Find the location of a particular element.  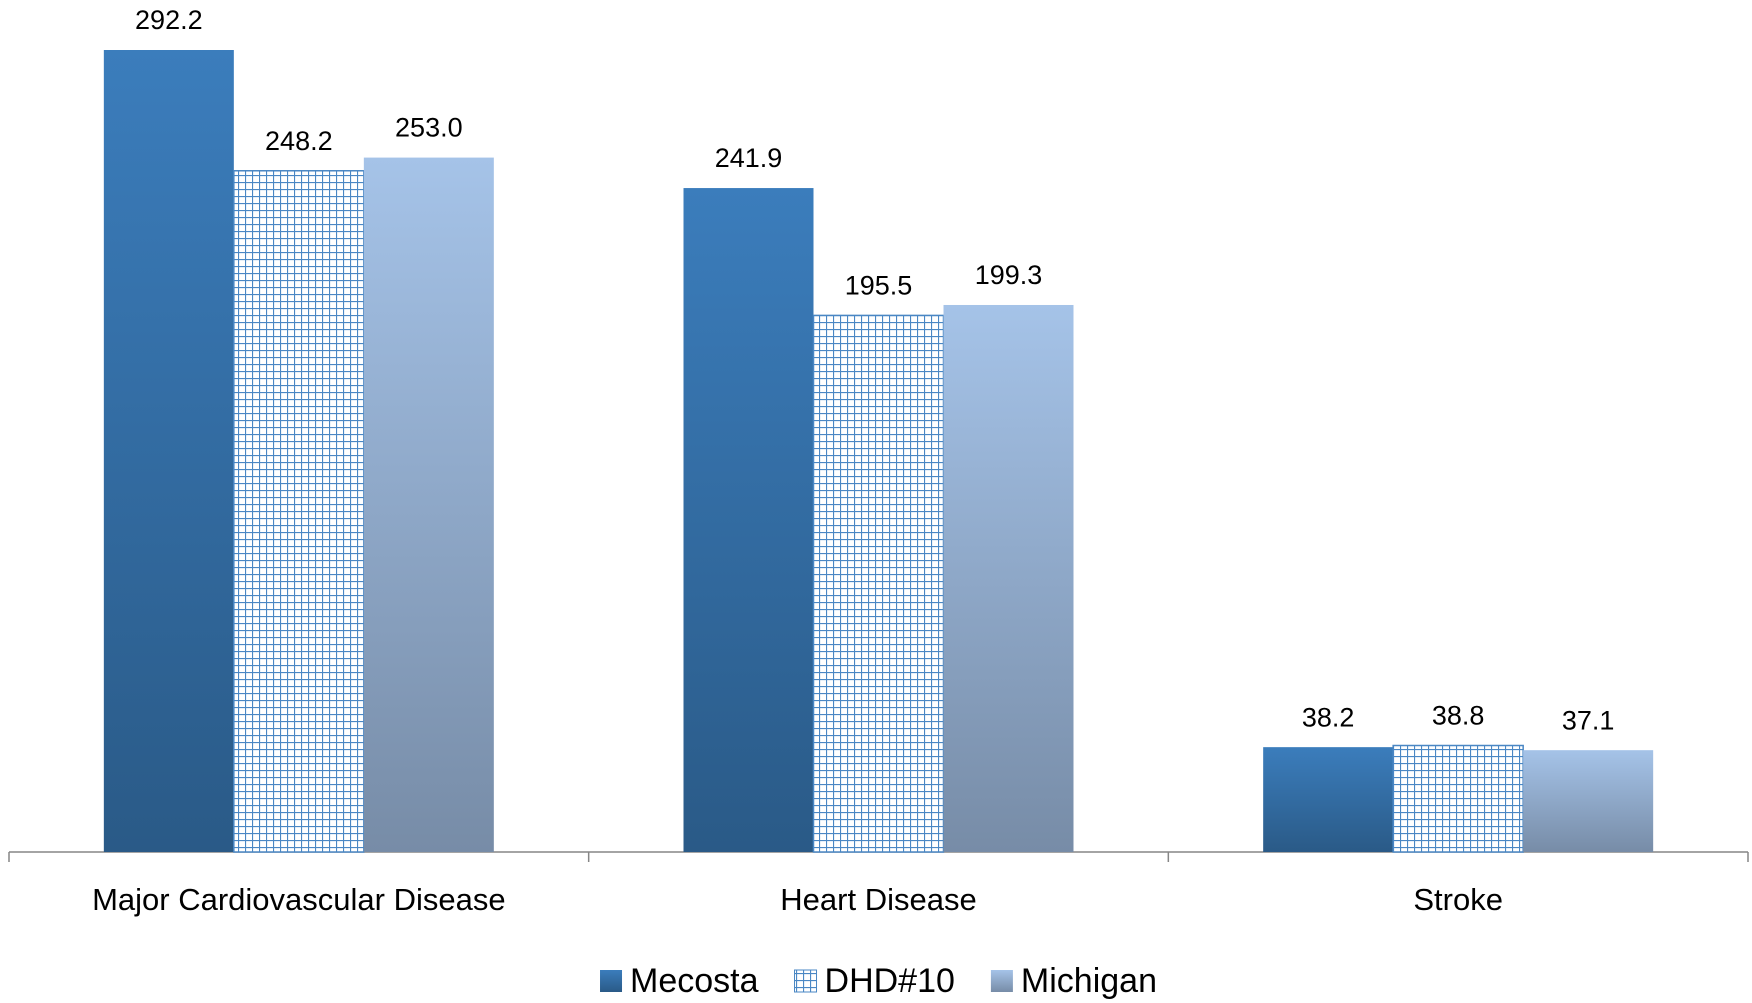

value-label: 253.0 is located at coordinates (429, 128).